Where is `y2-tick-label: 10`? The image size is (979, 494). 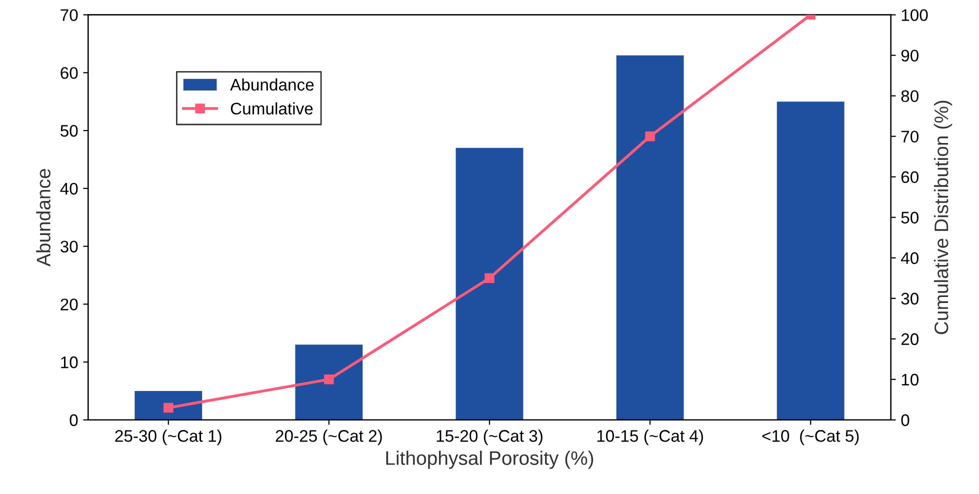 y2-tick-label: 10 is located at coordinates (910, 380).